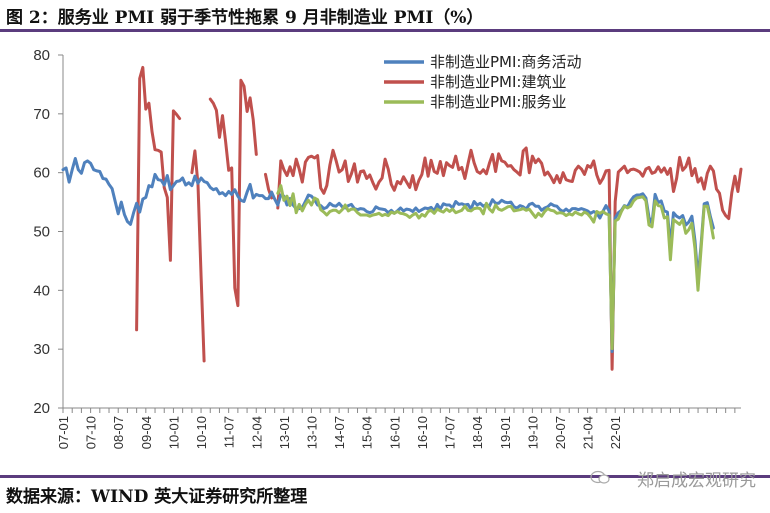  What do you see at coordinates (385, 30) in the screenshot?
I see `top-divider` at bounding box center [385, 30].